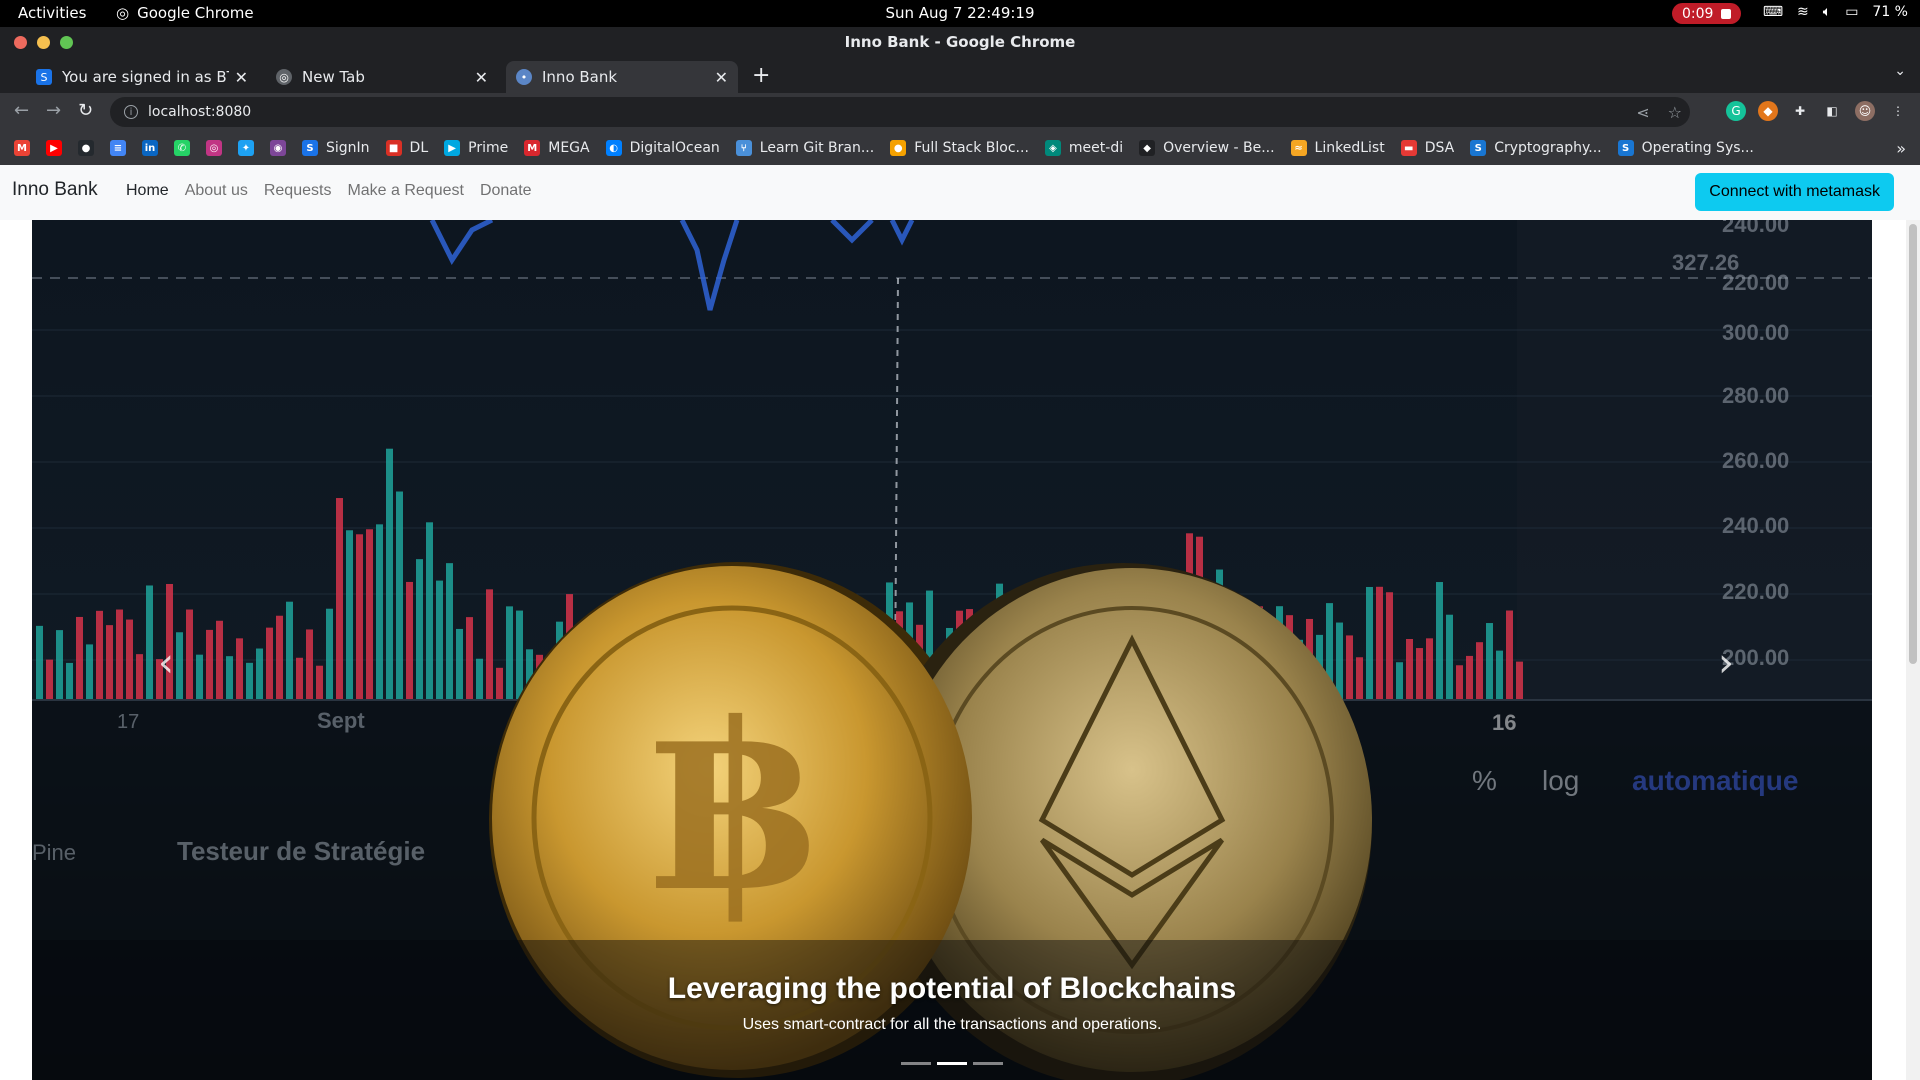 The width and height of the screenshot is (1920, 1080). What do you see at coordinates (405, 190) in the screenshot?
I see `nav-make-a-request: Make a Request` at bounding box center [405, 190].